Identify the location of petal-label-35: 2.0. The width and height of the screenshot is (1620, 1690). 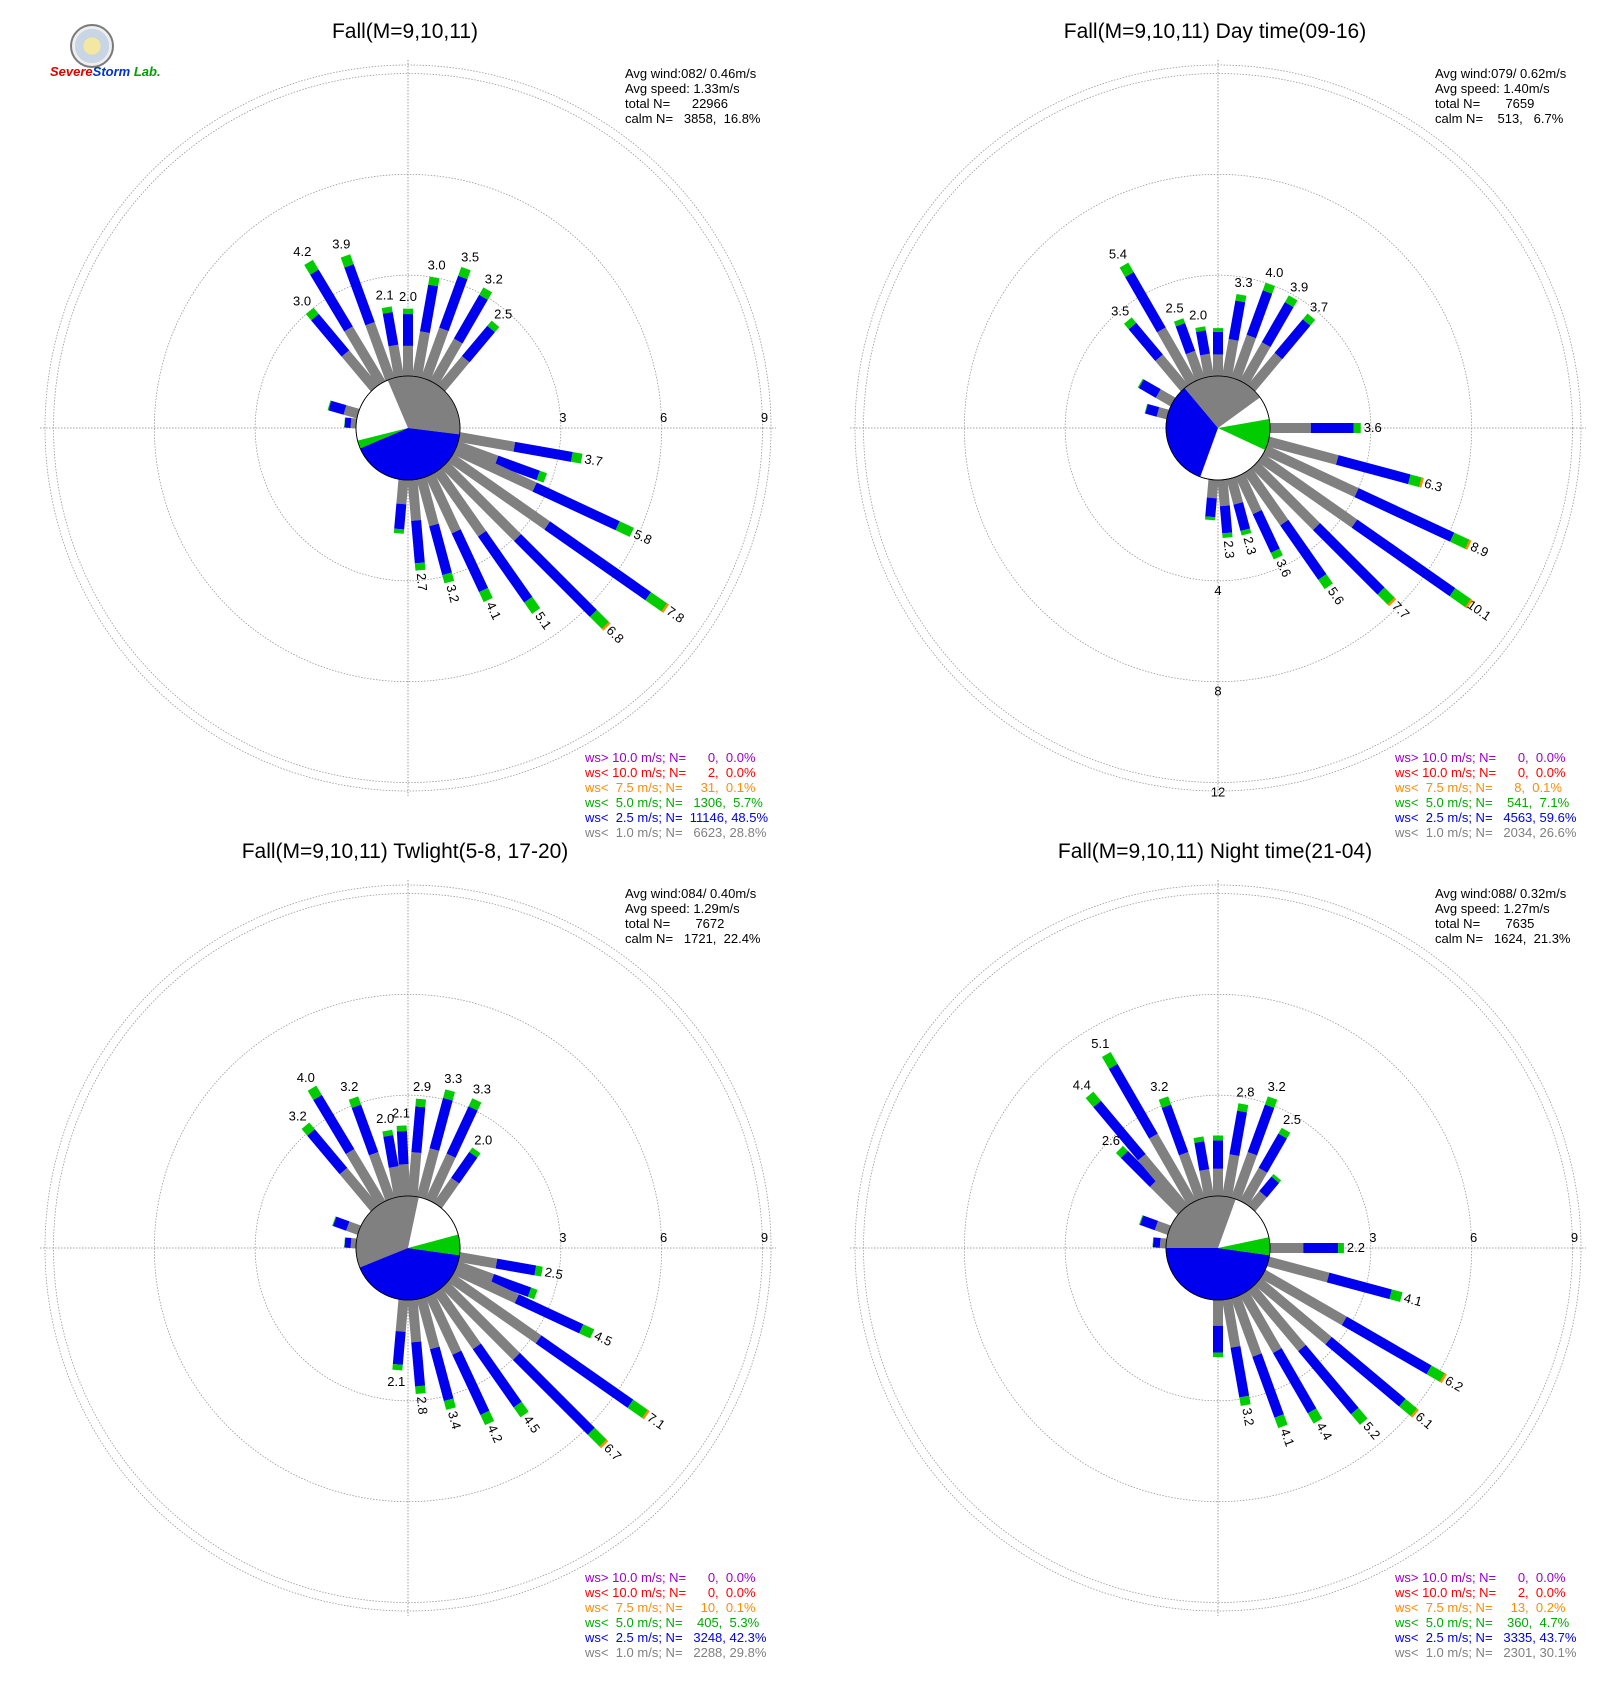
(483, 1140).